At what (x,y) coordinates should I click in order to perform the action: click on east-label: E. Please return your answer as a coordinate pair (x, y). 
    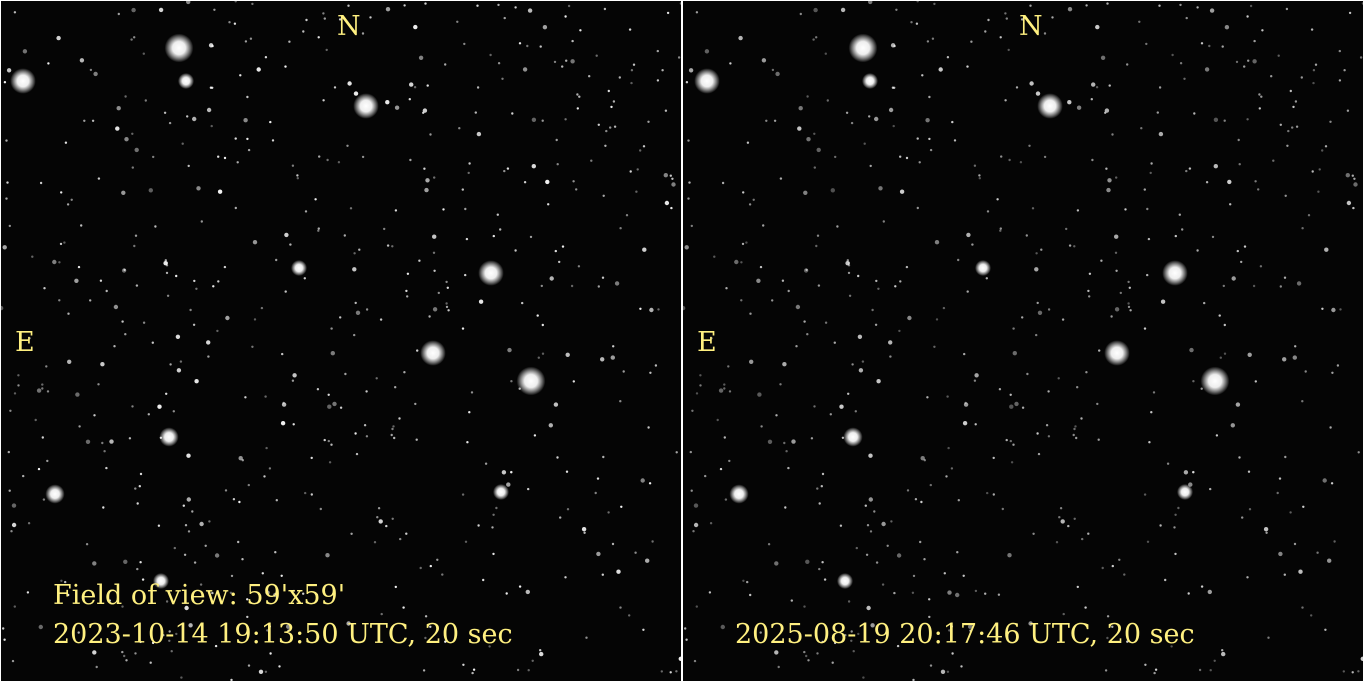
    Looking at the image, I should click on (707, 342).